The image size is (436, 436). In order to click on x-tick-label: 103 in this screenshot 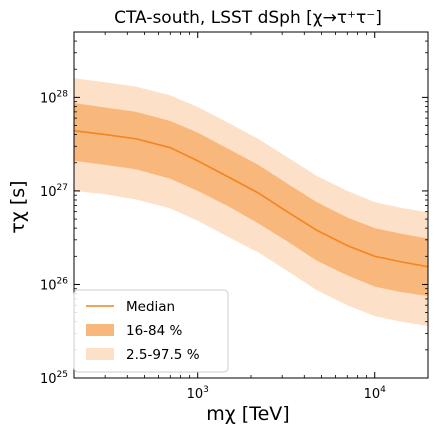, I will do `click(198, 393)`.